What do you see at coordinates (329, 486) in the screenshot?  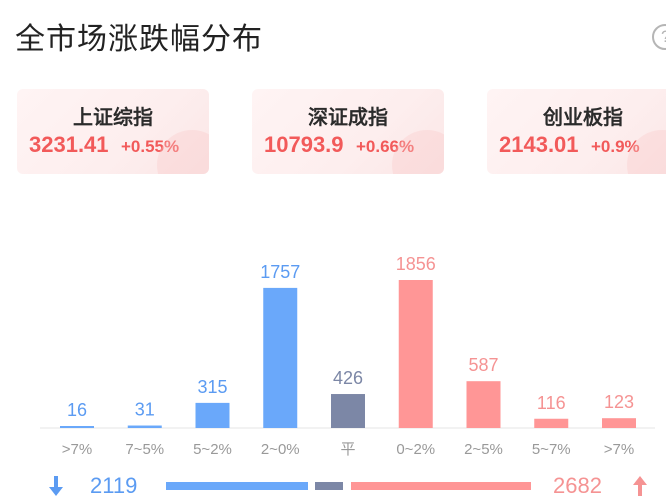 I see `flat-ratio-bar` at bounding box center [329, 486].